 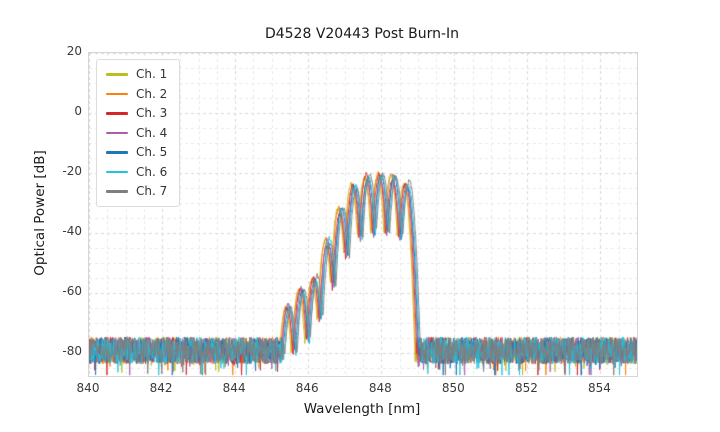 I want to click on legend-item-ch-4: Ch. 4, so click(x=136, y=133).